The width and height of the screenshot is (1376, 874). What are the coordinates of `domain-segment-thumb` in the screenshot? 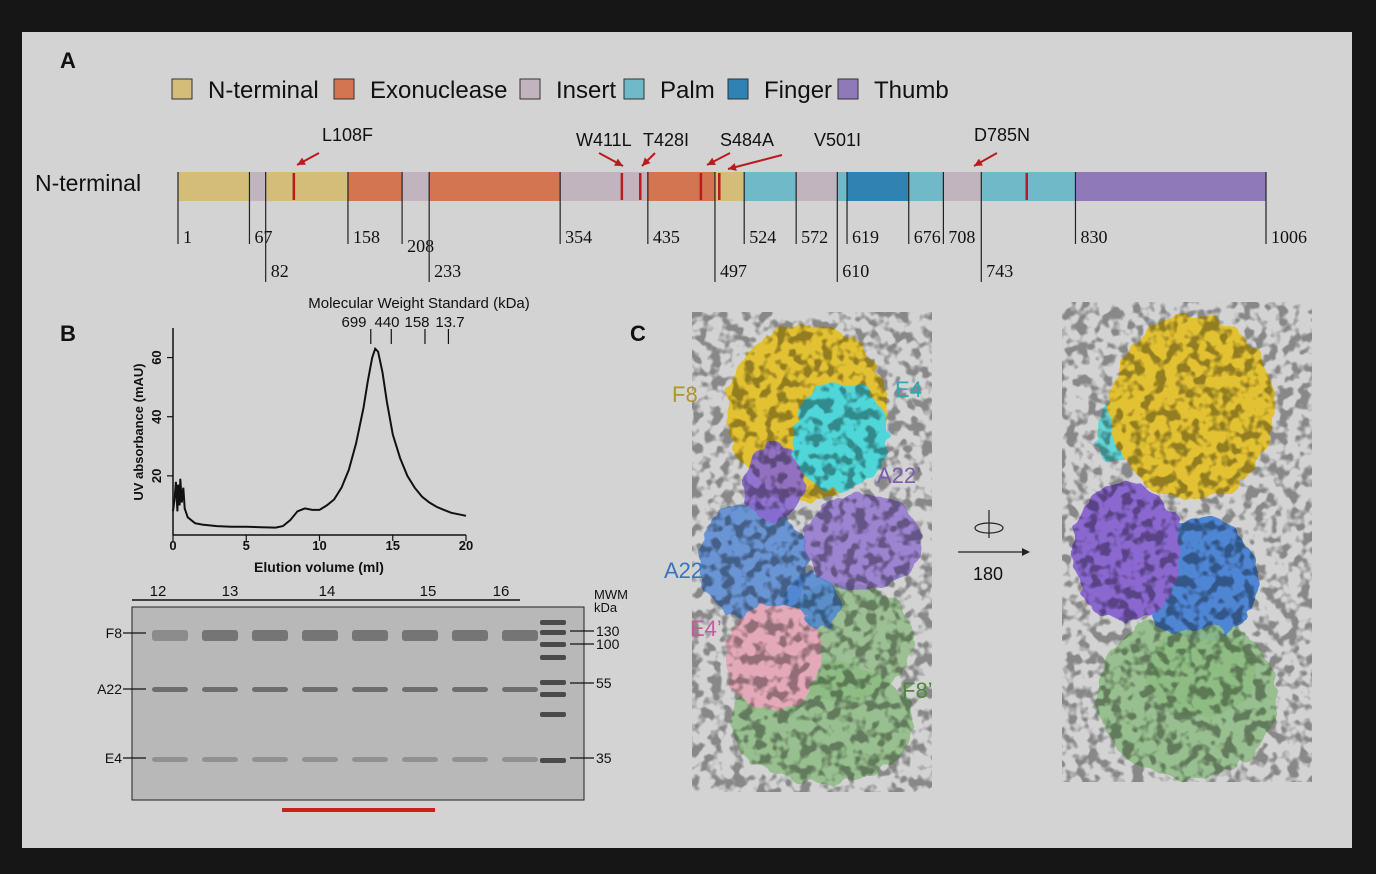 It's located at (1170, 186).